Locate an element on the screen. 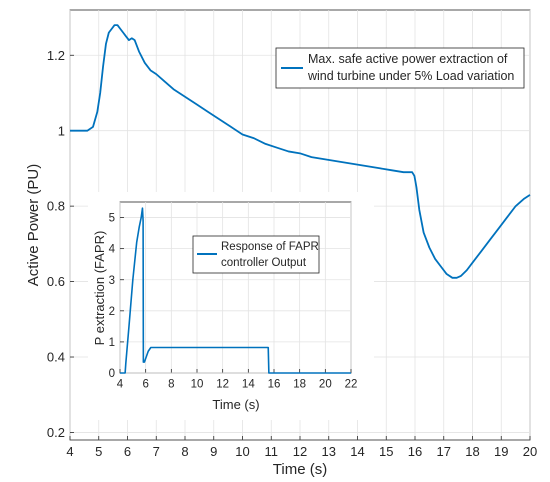 The height and width of the screenshot is (482, 550). main-legend-label-line2: wind turbine under 5% Load variation is located at coordinates (410, 76).